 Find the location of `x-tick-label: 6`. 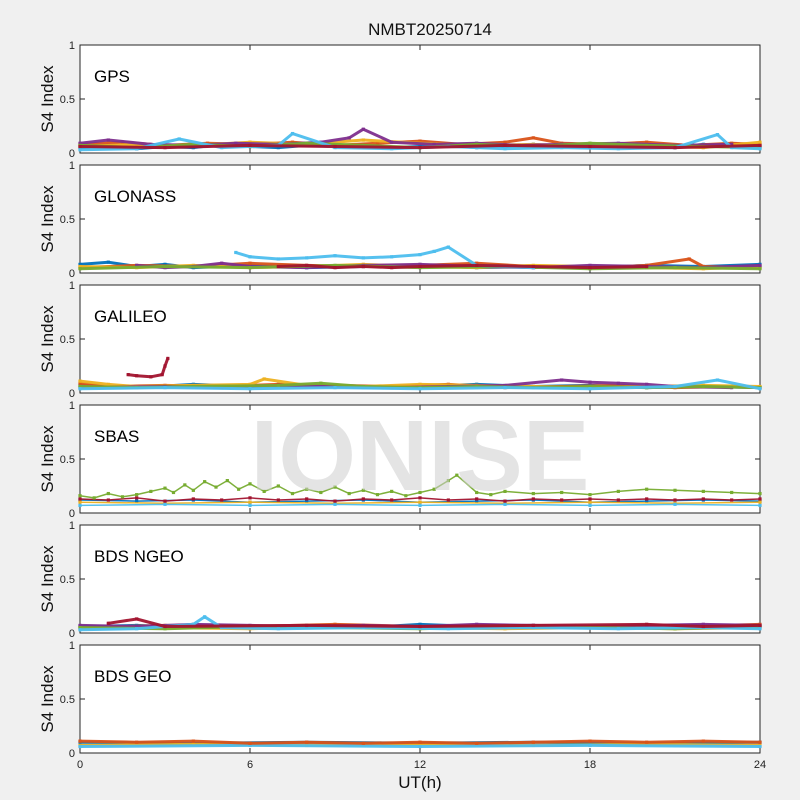

x-tick-label: 6 is located at coordinates (250, 765).